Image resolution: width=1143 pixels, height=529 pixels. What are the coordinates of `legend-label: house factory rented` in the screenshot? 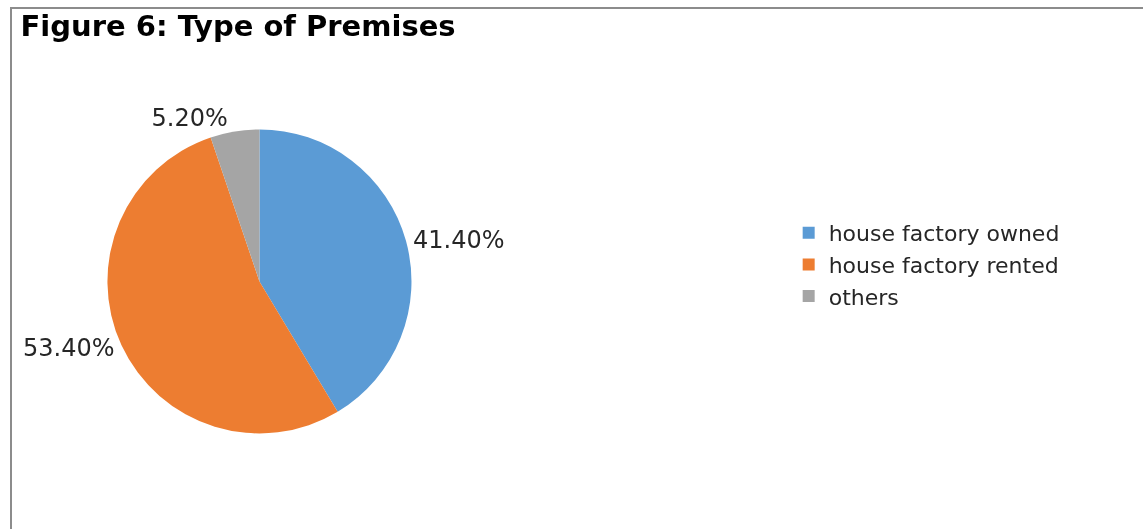 It's located at (943, 265).